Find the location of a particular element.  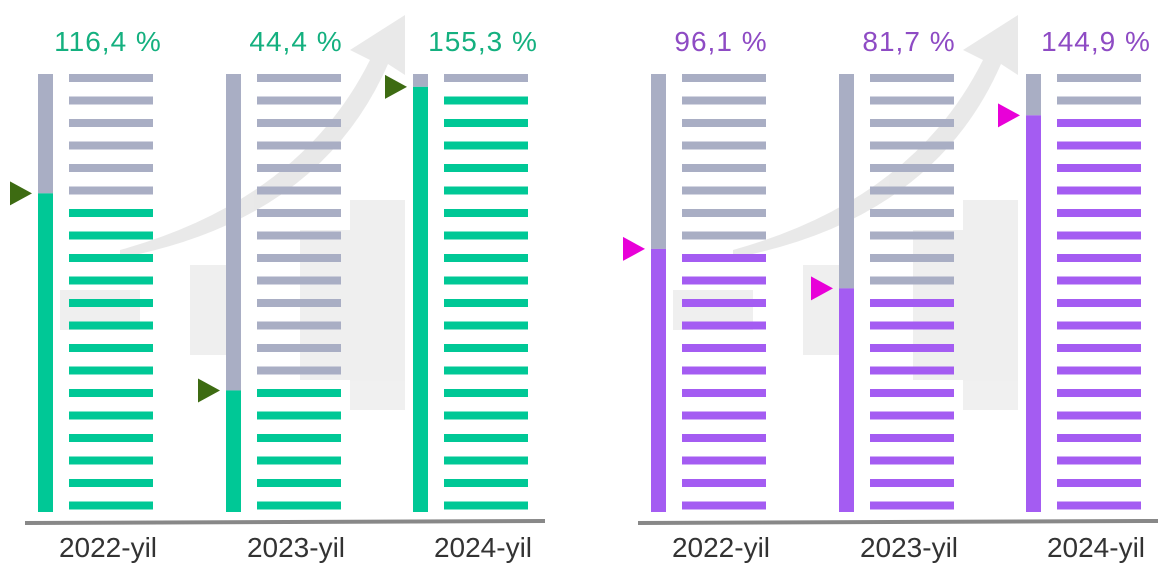

value-label-right-2022: 96,1 % is located at coordinates (721, 41).